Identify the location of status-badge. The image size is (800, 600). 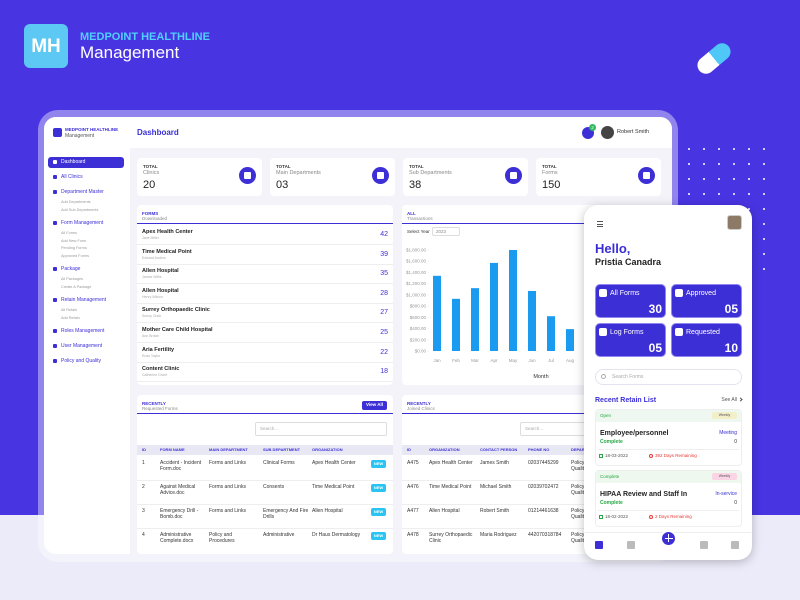
(378, 536).